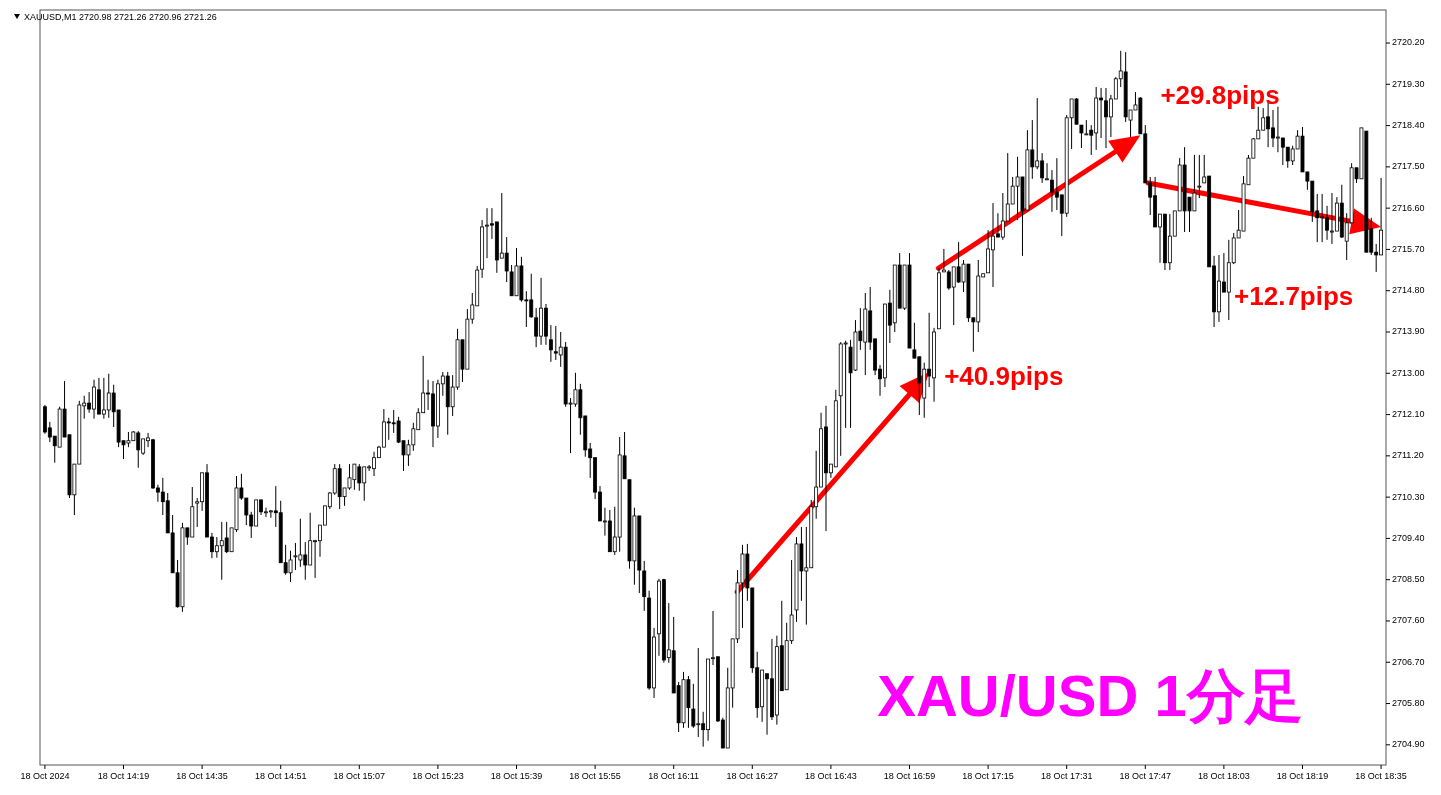 This screenshot has height=795, width=1441. What do you see at coordinates (1090, 695) in the screenshot?
I see `text: XAU/USD 1分足` at bounding box center [1090, 695].